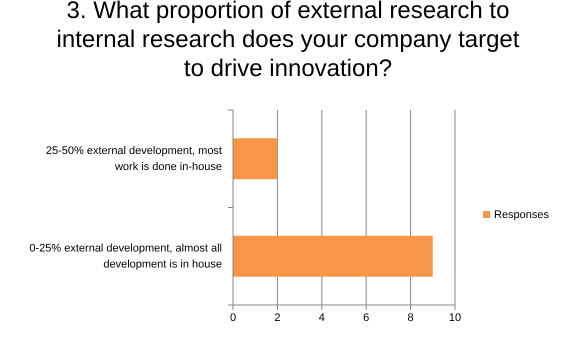 The height and width of the screenshot is (338, 563). What do you see at coordinates (522, 214) in the screenshot?
I see `legend-label: Responses` at bounding box center [522, 214].